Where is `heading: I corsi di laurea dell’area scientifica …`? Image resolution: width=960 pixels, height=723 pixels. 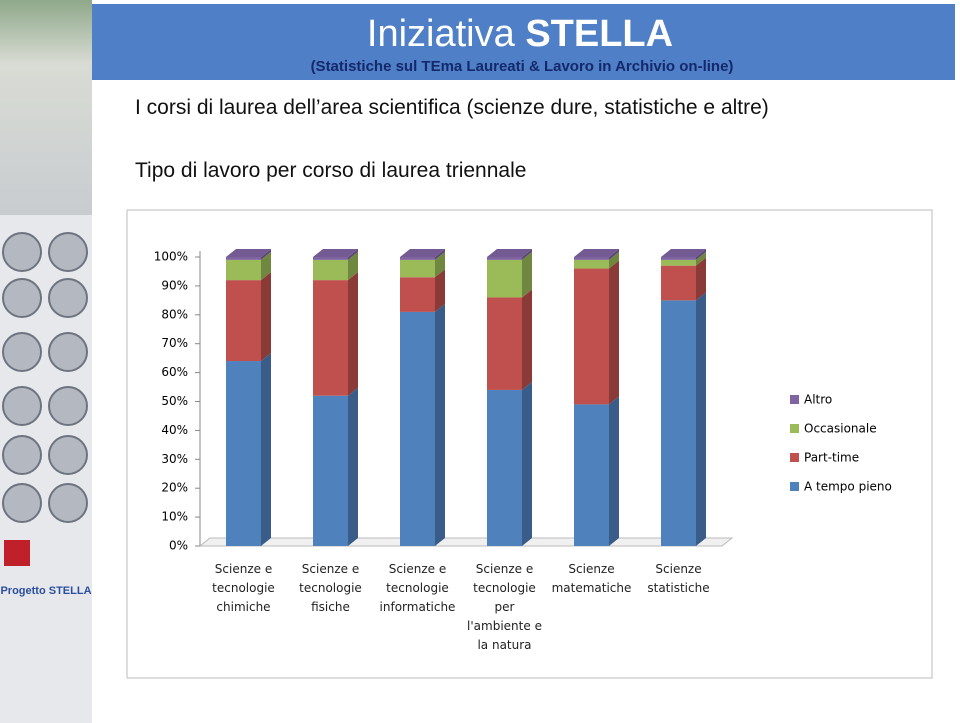 heading: I corsi di laurea dell’area scientifica … is located at coordinates (452, 107).